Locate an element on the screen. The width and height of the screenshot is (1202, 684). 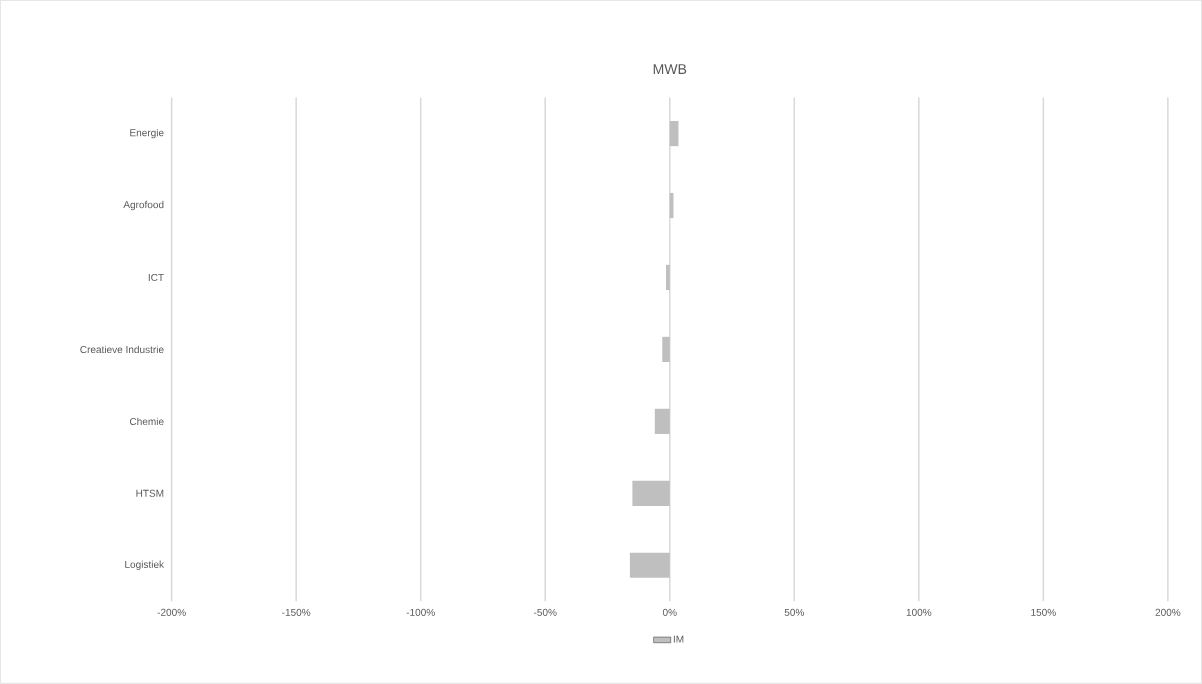
x-tick-label: 200% is located at coordinates (1168, 612).